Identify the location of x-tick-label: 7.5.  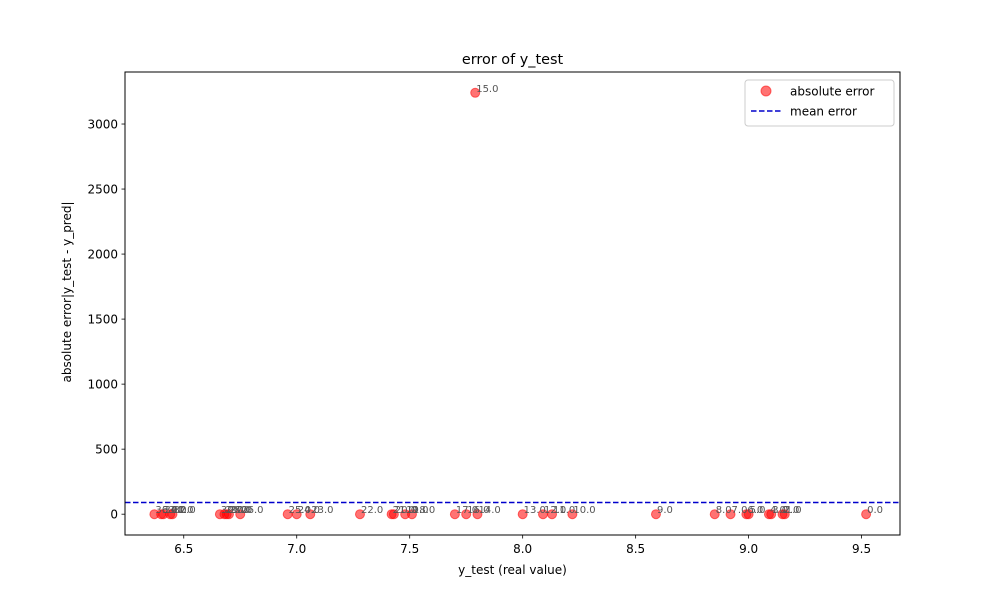
(409, 549).